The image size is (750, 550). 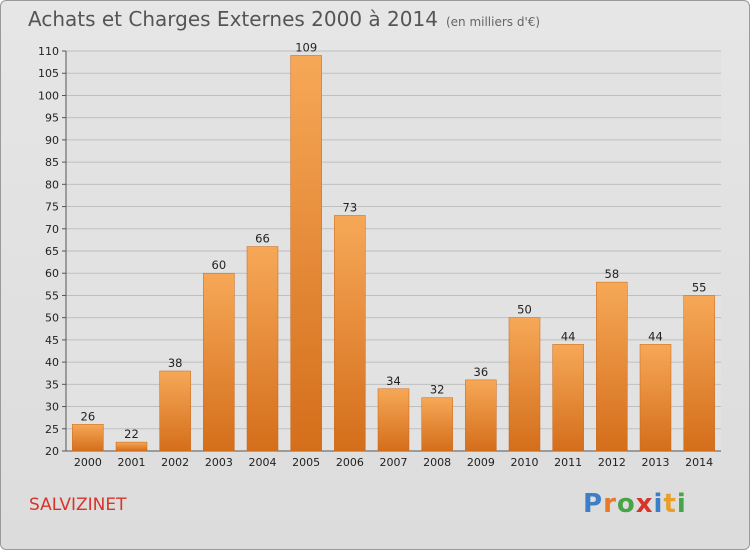 What do you see at coordinates (612, 274) in the screenshot?
I see `bar-value-label: 58` at bounding box center [612, 274].